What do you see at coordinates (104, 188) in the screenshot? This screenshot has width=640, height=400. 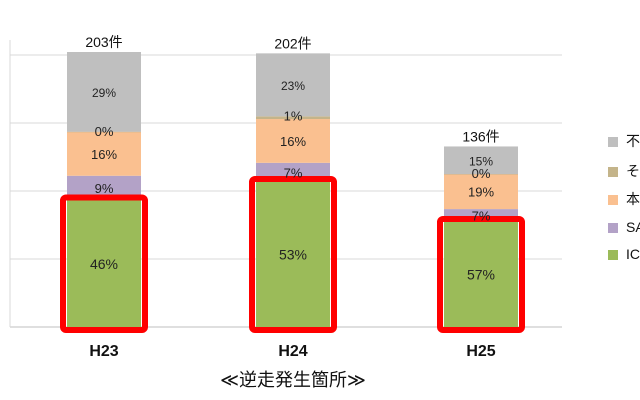 I see `data-label: 9%` at bounding box center [104, 188].